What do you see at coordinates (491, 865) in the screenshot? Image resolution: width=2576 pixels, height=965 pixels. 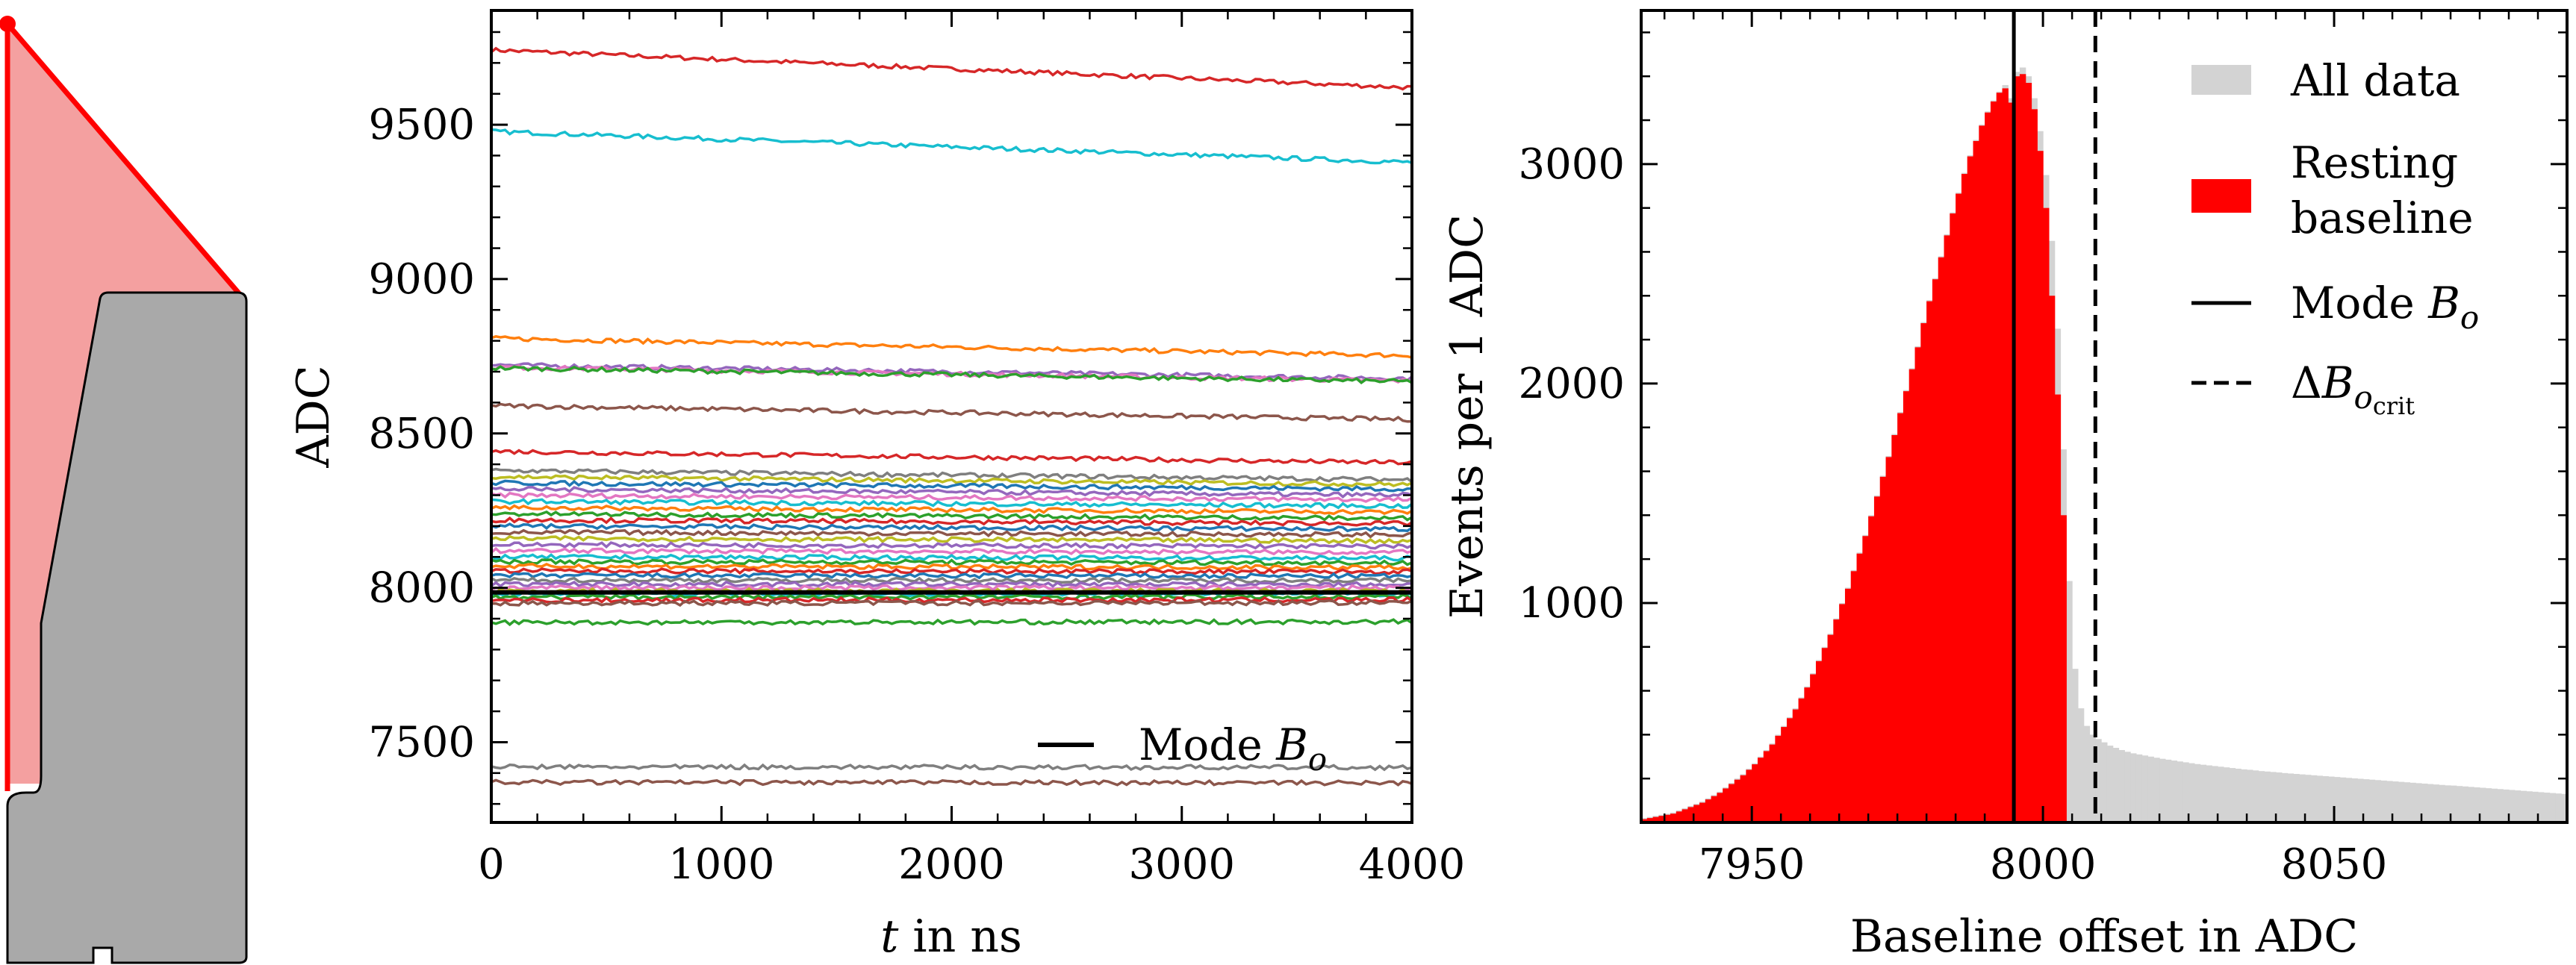 I see `x-tick-label: 0` at bounding box center [491, 865].